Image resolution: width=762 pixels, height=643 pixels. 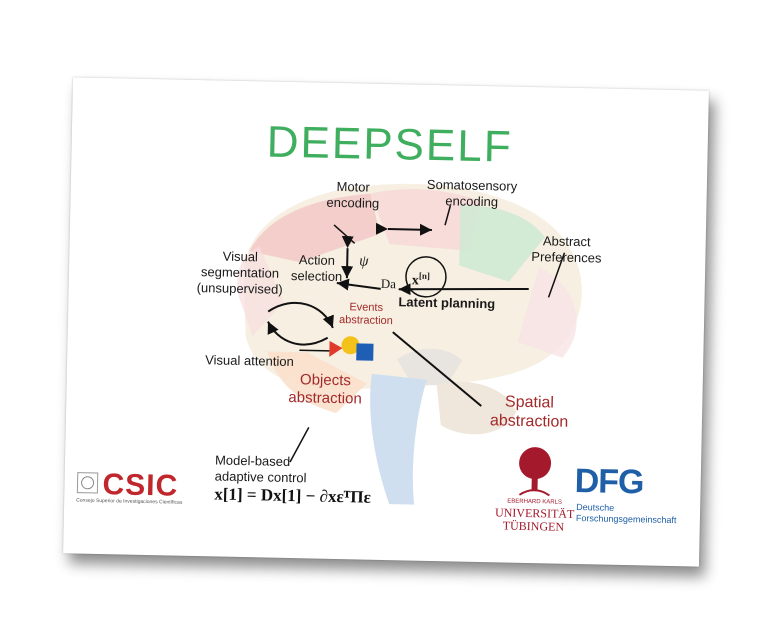 I want to click on visual-segmentation-label: Visual segmentation (unsupervised), so click(x=239, y=272).